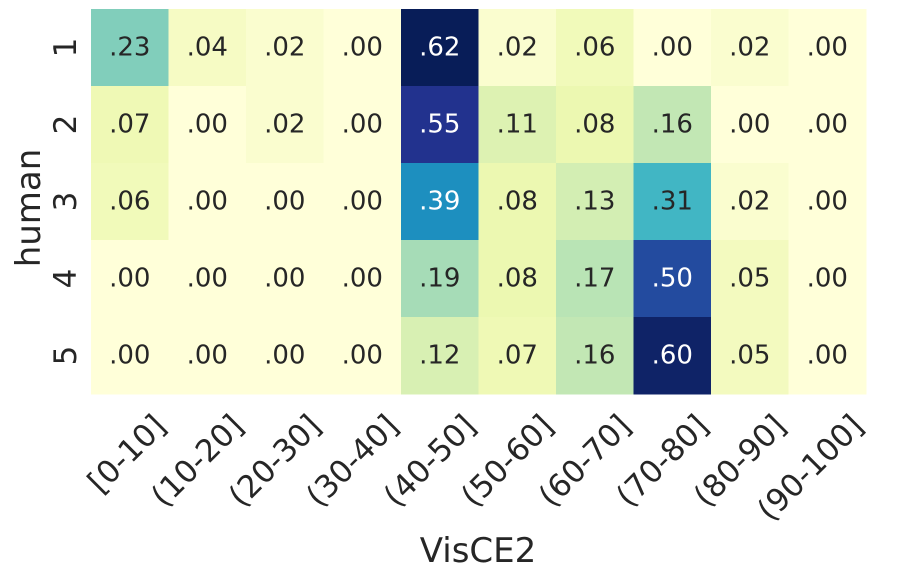 The height and width of the screenshot is (578, 900). I want to click on heatmap-cell-r2-c3, so click(285, 125).